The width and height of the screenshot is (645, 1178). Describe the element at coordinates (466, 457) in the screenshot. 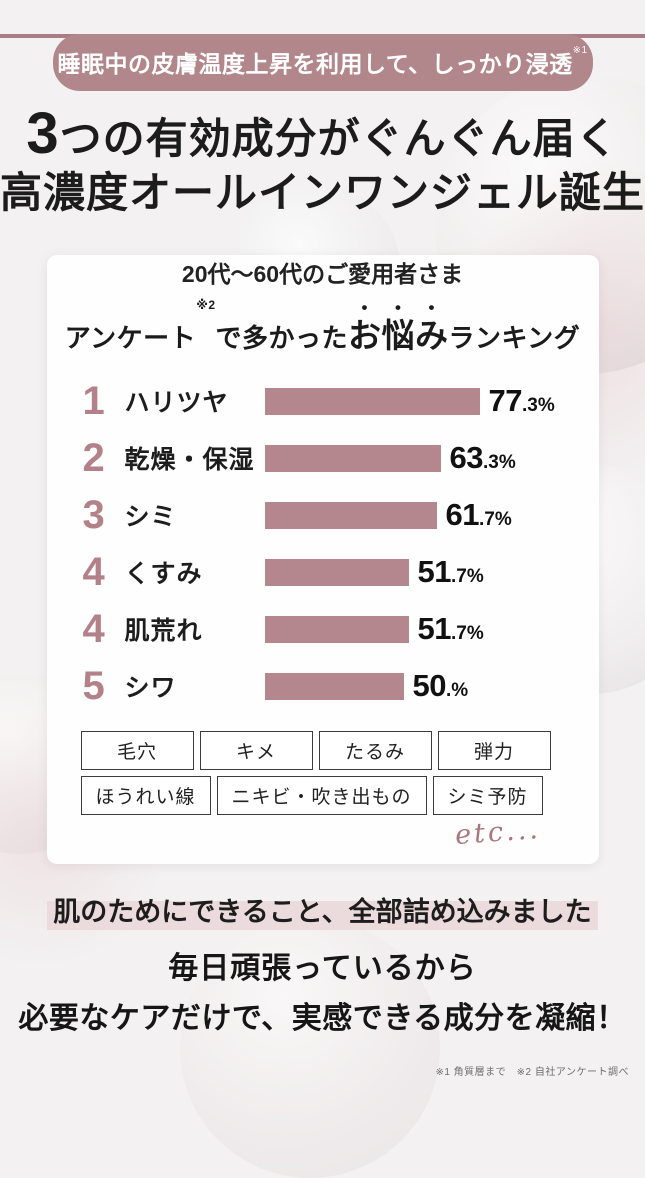

I see `value-integer: 63` at that location.